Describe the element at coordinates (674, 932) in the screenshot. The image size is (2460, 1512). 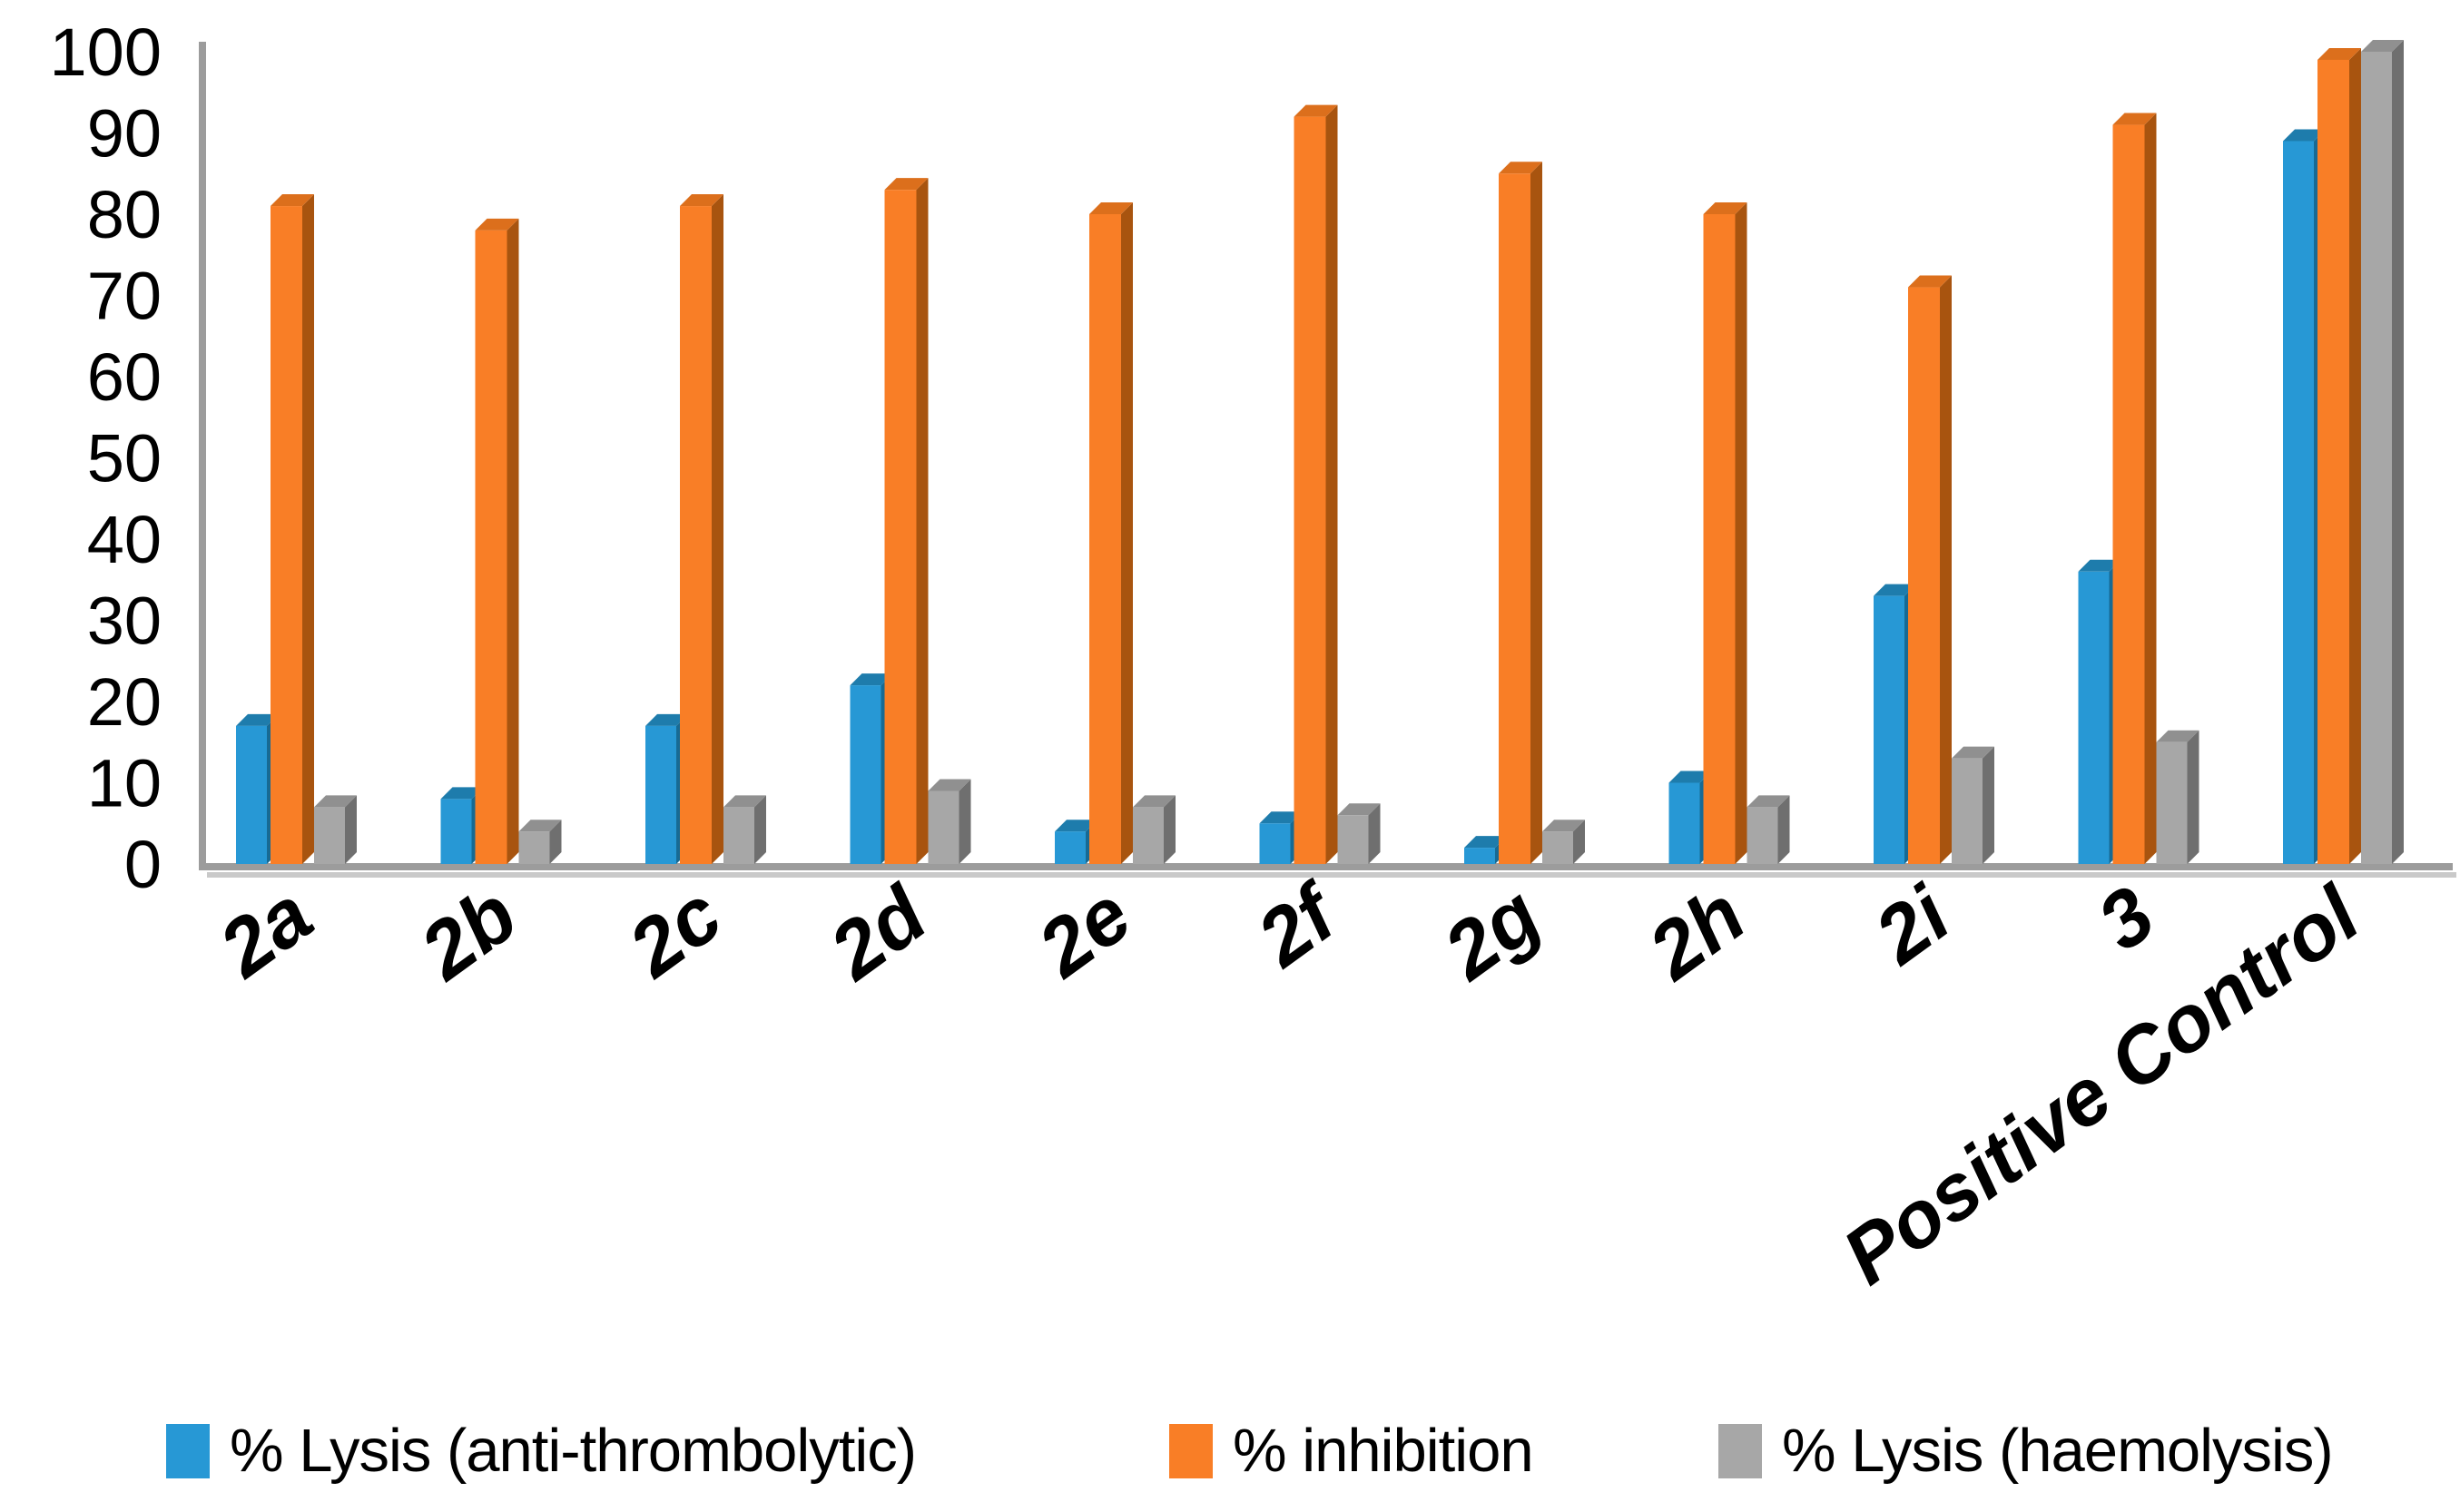
I see `x-label-2c: 2c` at that location.